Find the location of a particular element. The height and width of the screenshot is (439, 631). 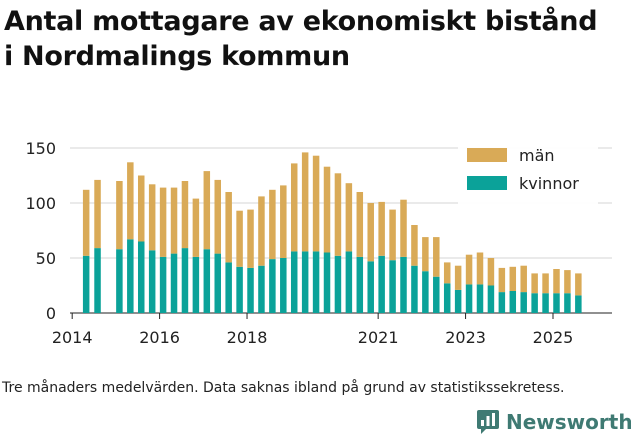

legend-label-kvinnor: kvinnor is located at coordinates (549, 183).